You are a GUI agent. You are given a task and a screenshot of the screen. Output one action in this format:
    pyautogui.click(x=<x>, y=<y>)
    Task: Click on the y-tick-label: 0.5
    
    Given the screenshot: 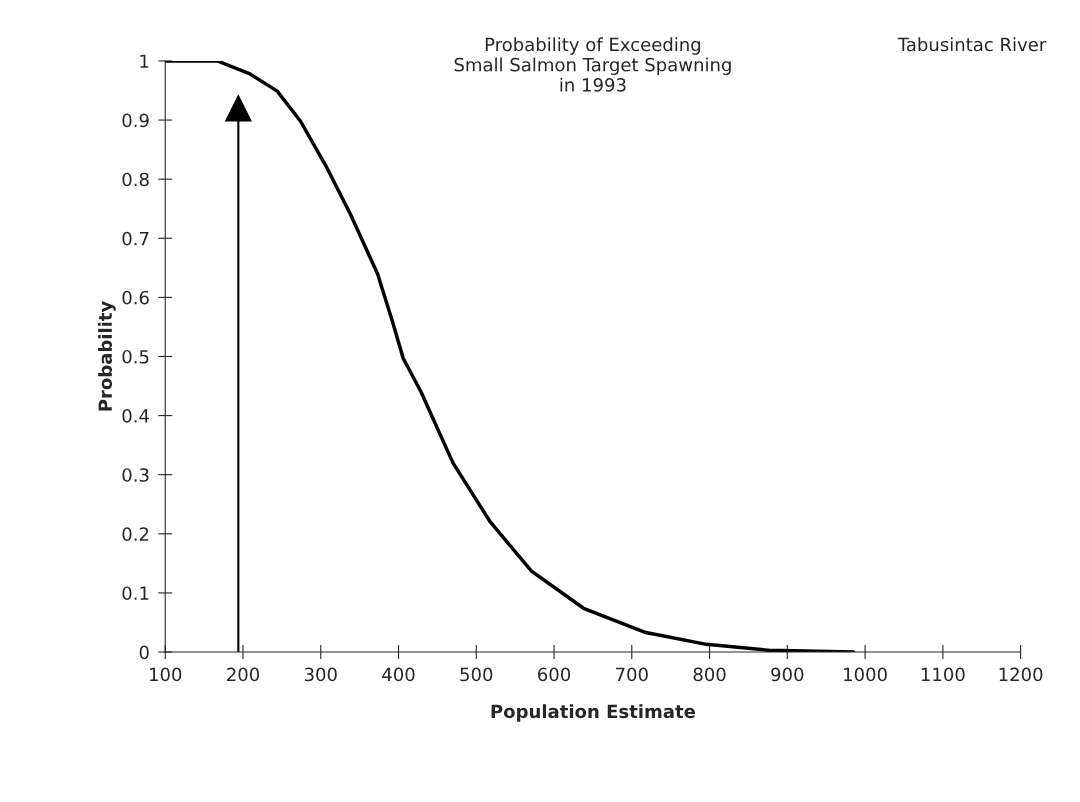 What is the action you would take?
    pyautogui.click(x=135, y=356)
    